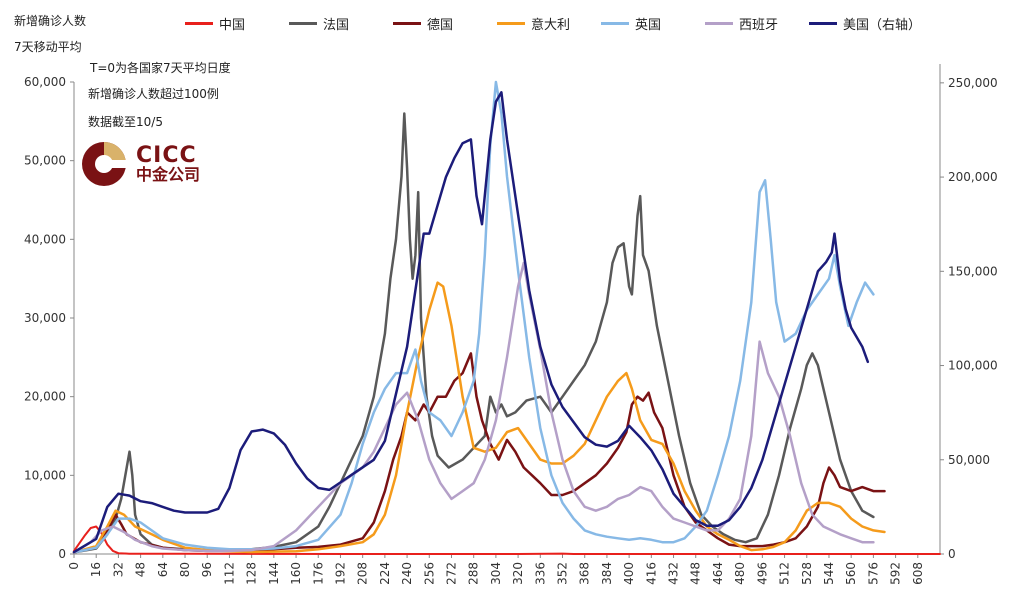  What do you see at coordinates (451, 573) in the screenshot?
I see `x-tick-label: 272` at bounding box center [451, 573].